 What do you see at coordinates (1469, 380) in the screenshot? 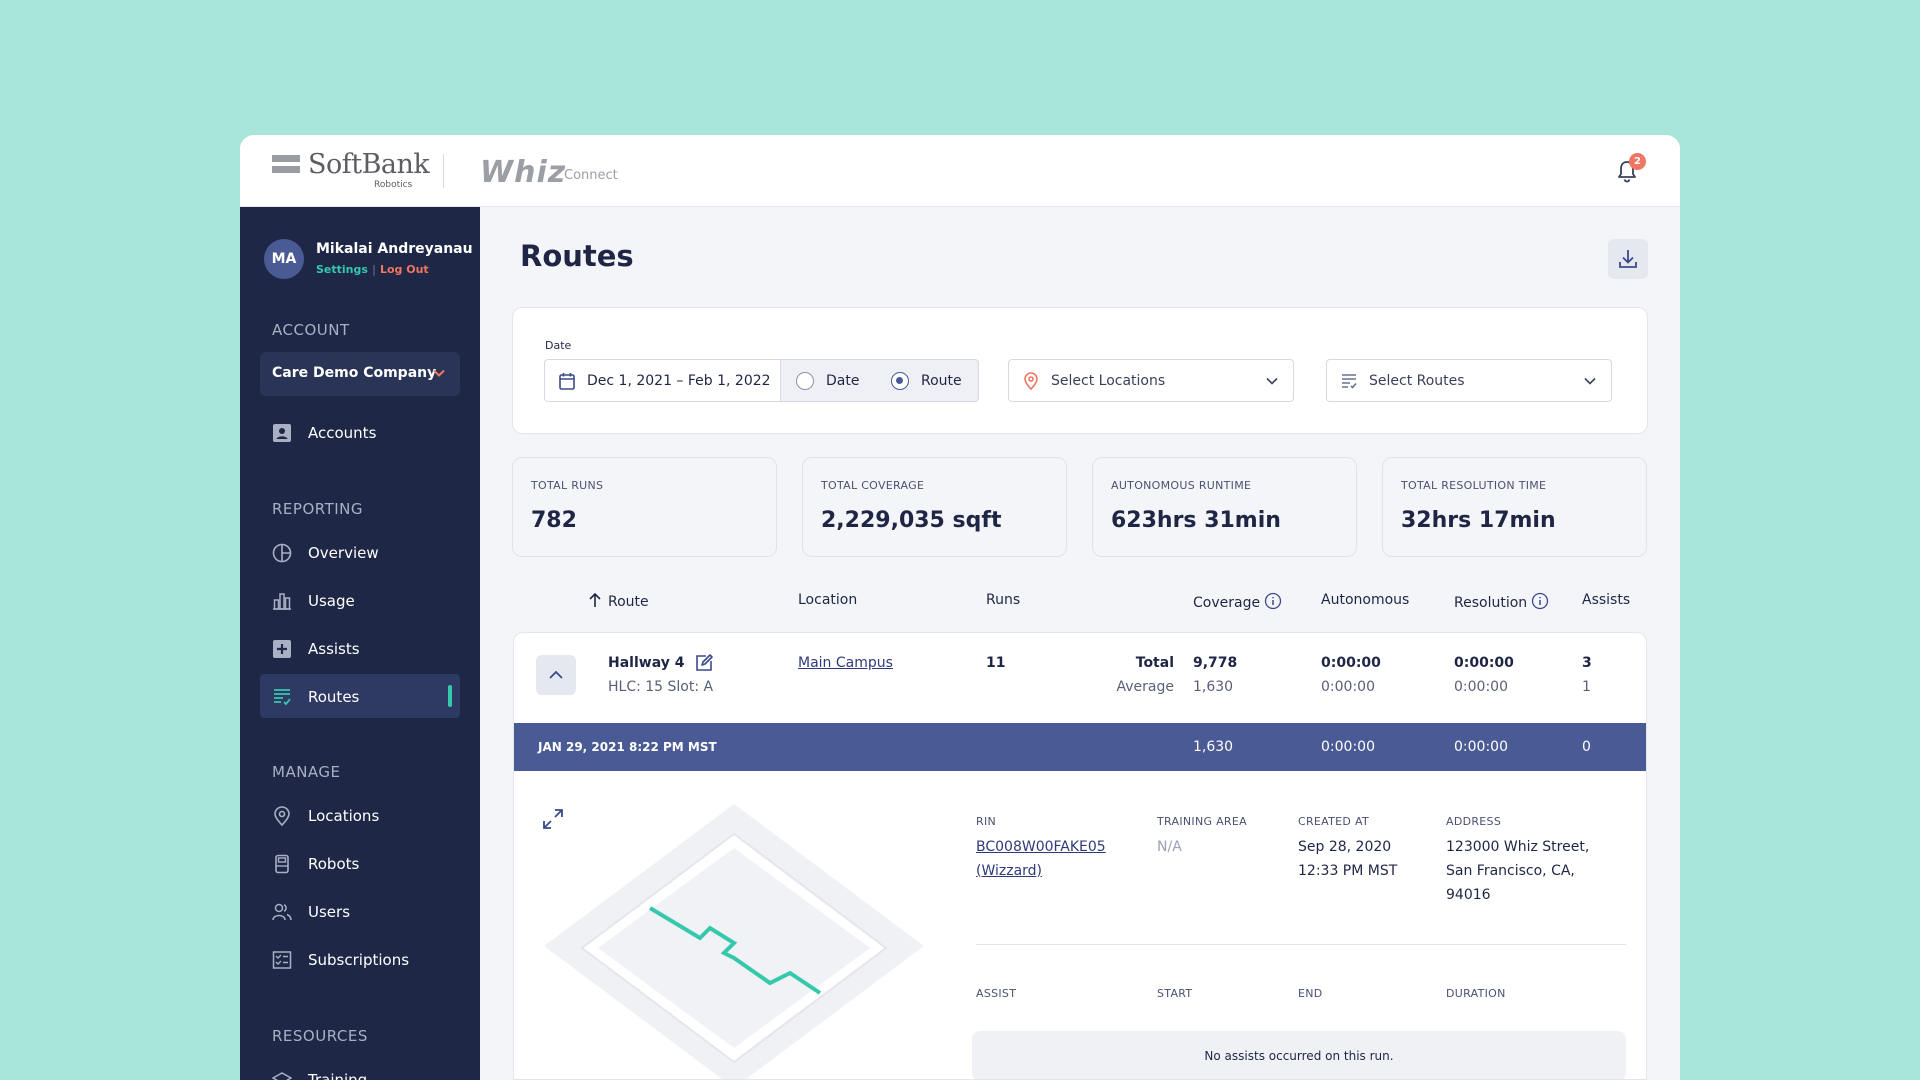
I see `routes-dropdown: Select Routes` at bounding box center [1469, 380].